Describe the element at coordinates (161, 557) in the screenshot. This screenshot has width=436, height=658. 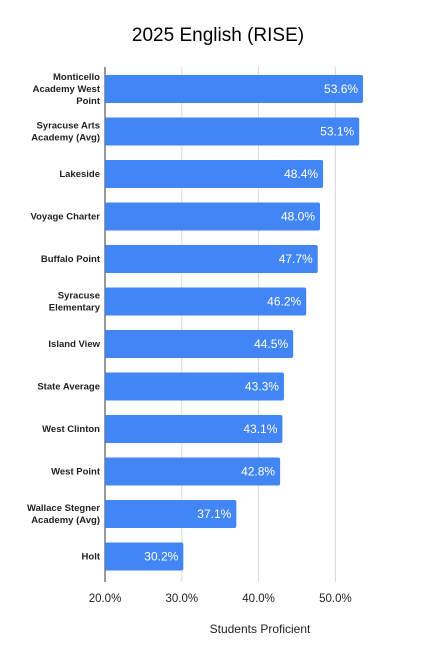
I see `bar-value-label: 30.2%` at that location.